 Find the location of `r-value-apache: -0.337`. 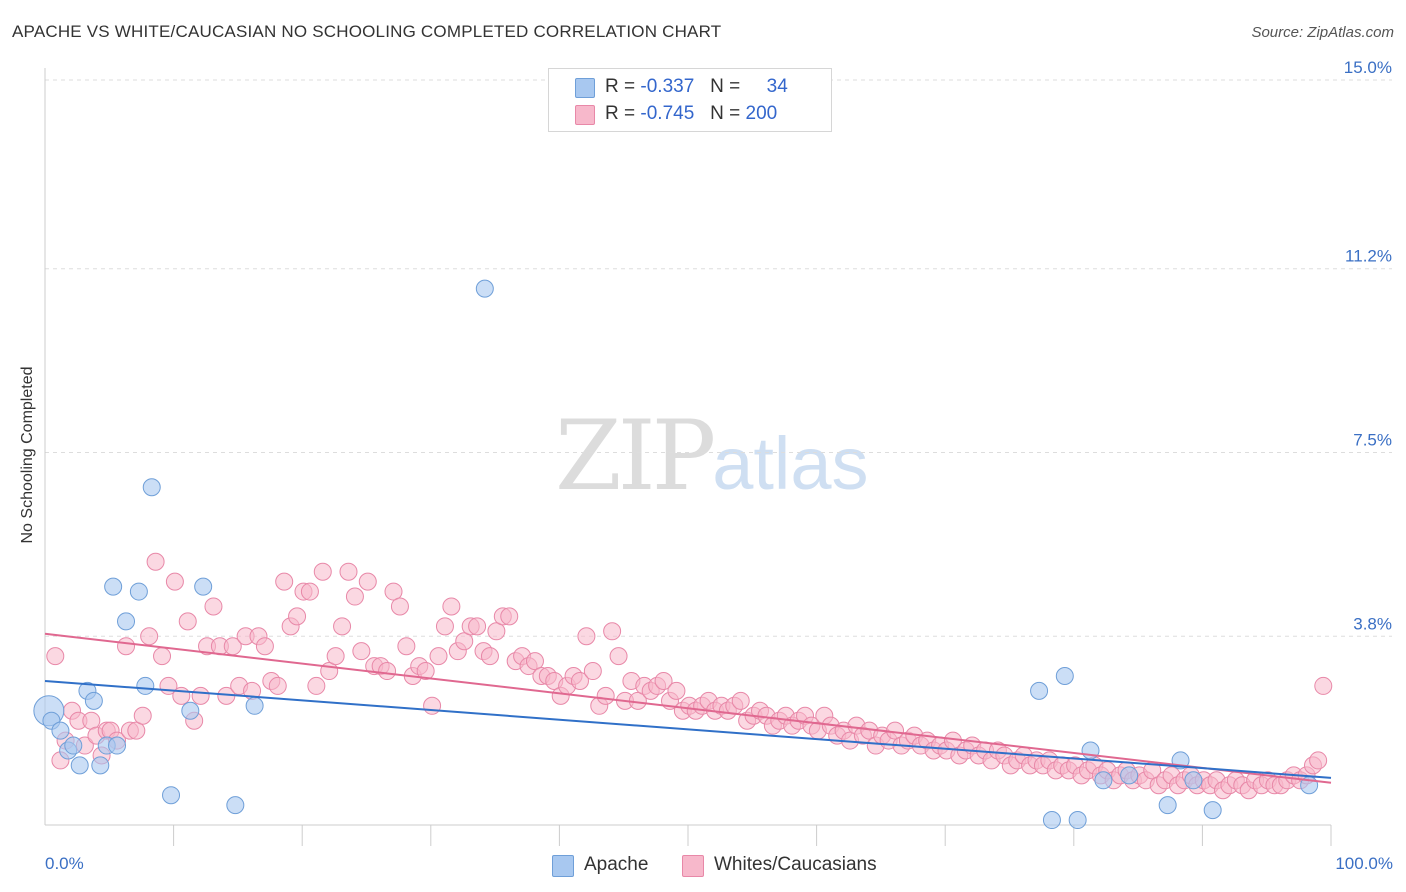

r-value-apache: -0.337 is located at coordinates (667, 86).